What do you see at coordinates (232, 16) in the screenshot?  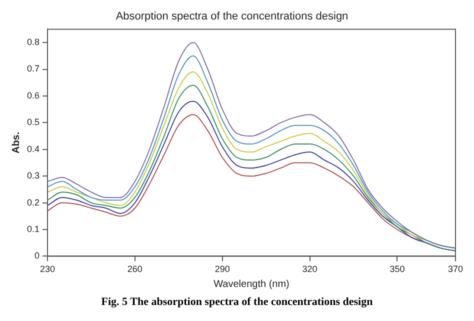 I see `chart-title: Absorption spectra of the concentrations design` at bounding box center [232, 16].